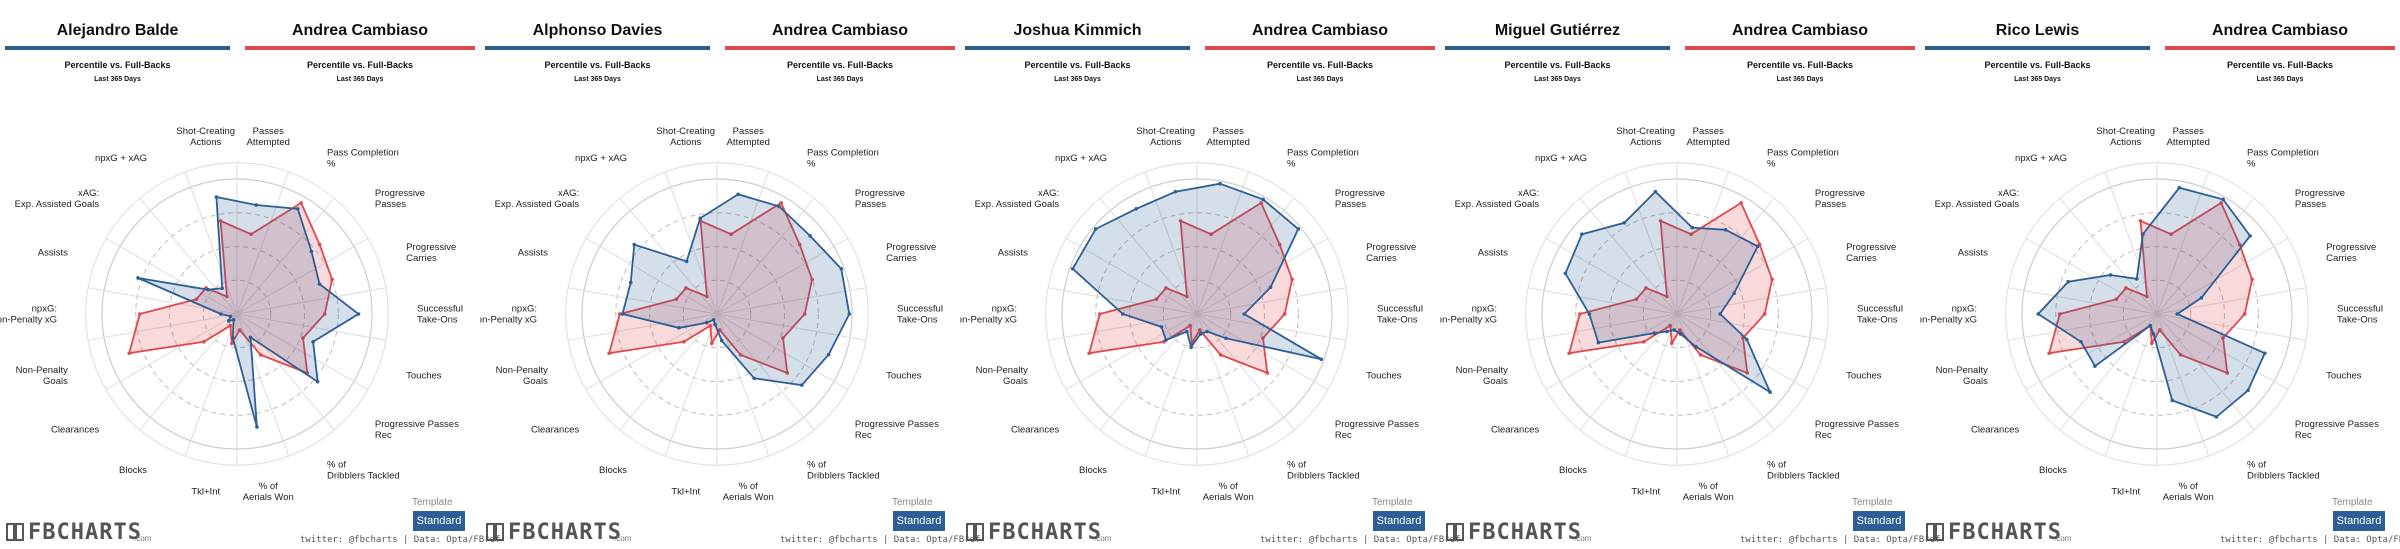 Image resolution: width=2400 pixels, height=549 pixels. I want to click on player-subtitle: Percentile vs. Full-Backs, so click(117, 65).